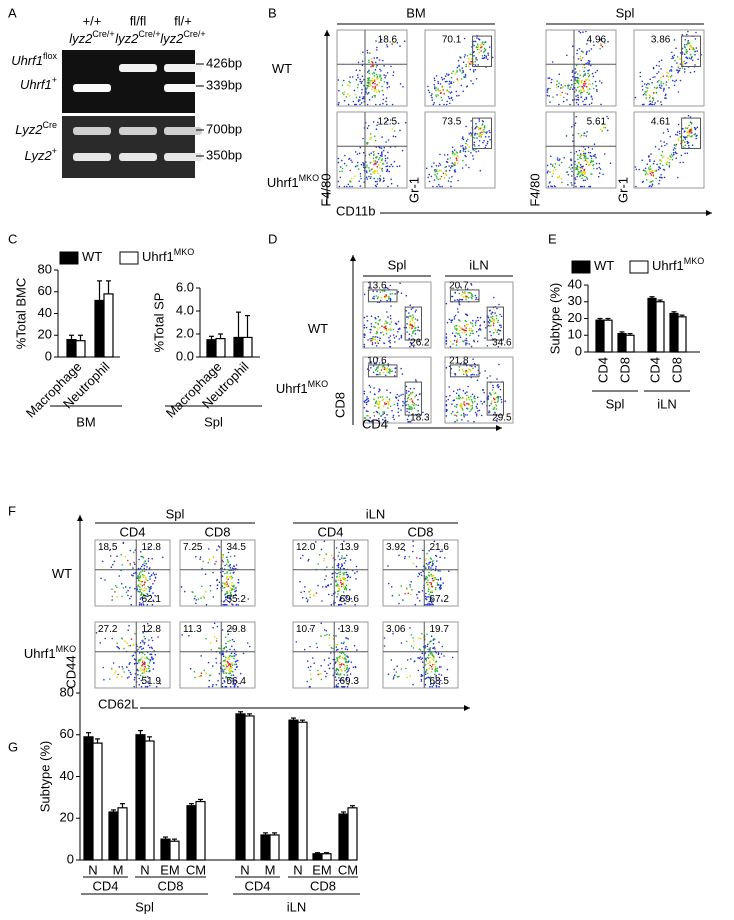 The width and height of the screenshot is (734, 920). What do you see at coordinates (152, 629) in the screenshot?
I see `gate-value: 12.8` at bounding box center [152, 629].